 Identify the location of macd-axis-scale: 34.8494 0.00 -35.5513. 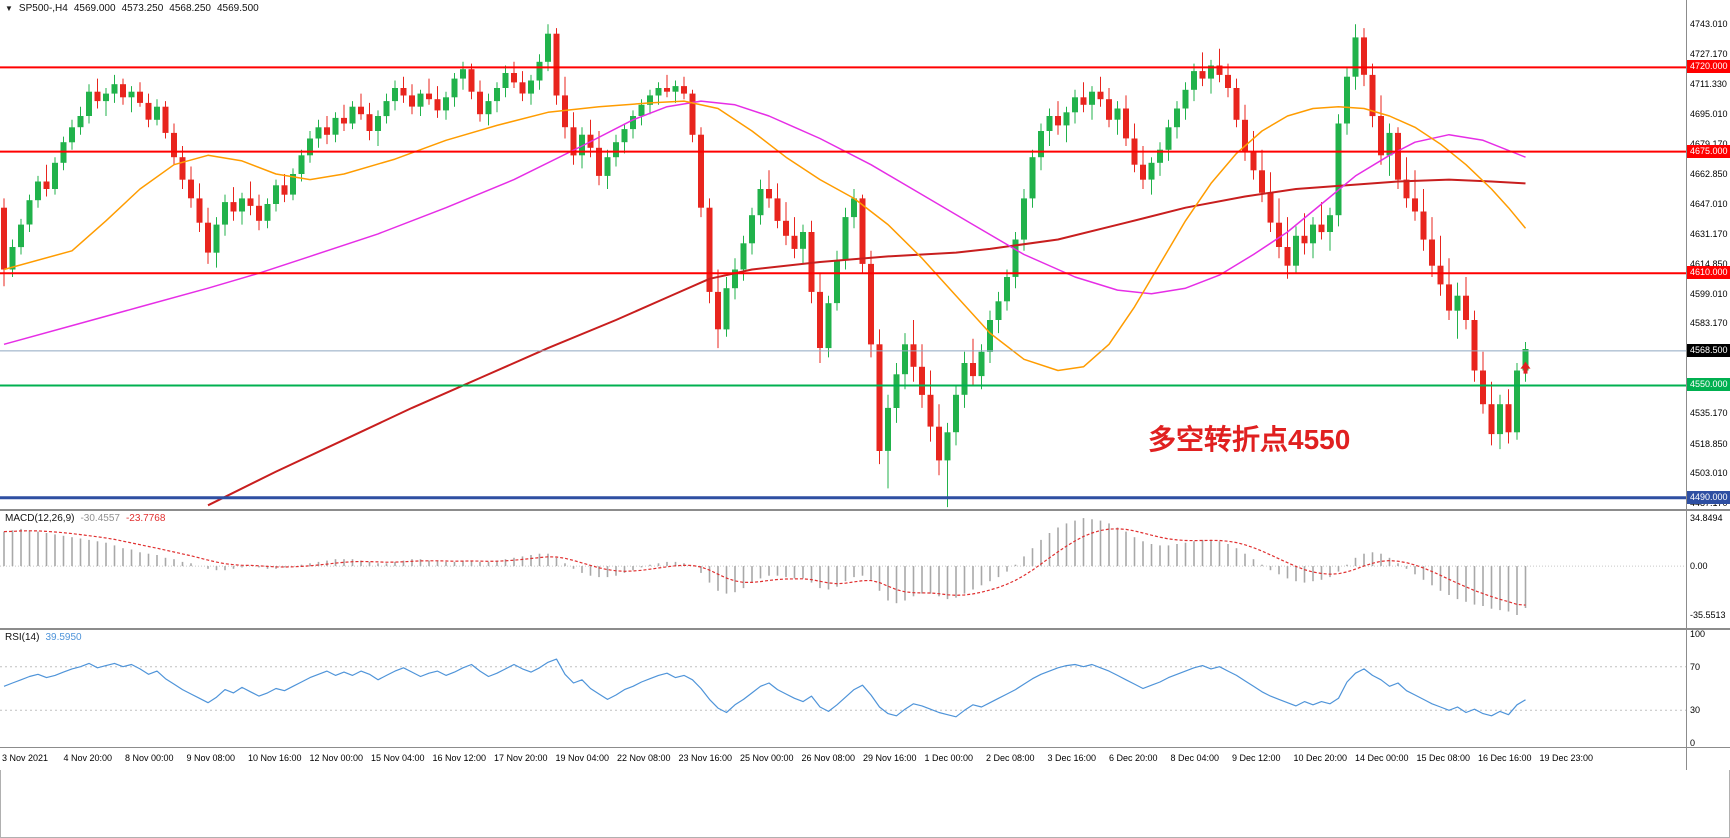
(1708, 569).